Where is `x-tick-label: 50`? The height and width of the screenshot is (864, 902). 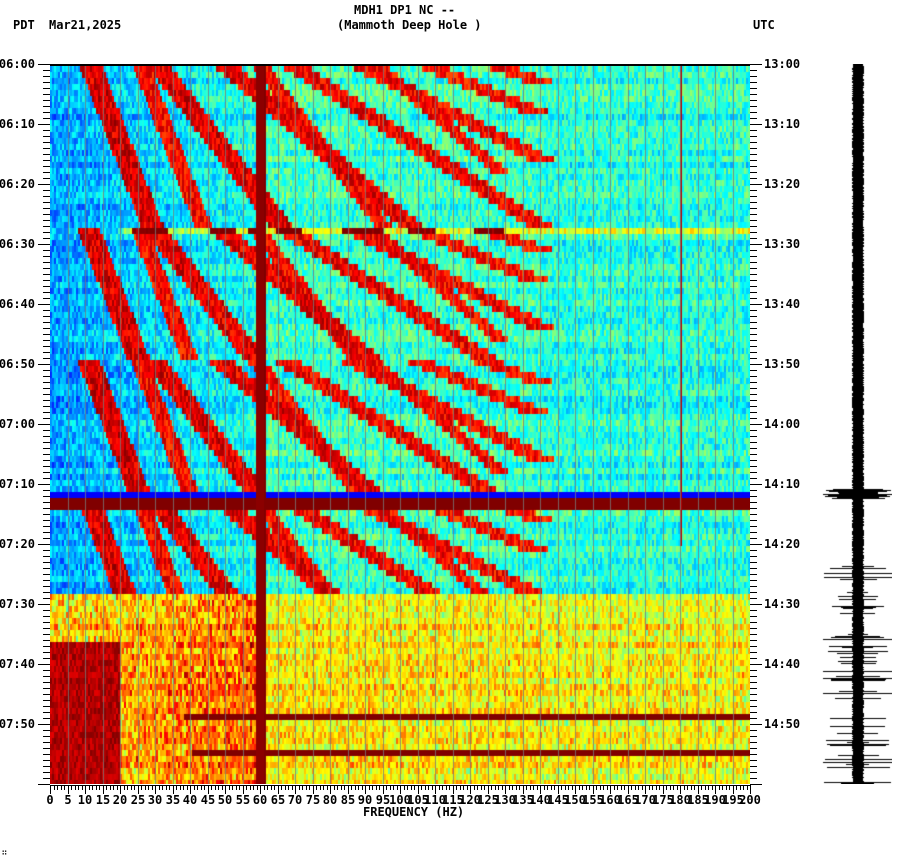
x-tick-label: 50 is located at coordinates (225, 800).